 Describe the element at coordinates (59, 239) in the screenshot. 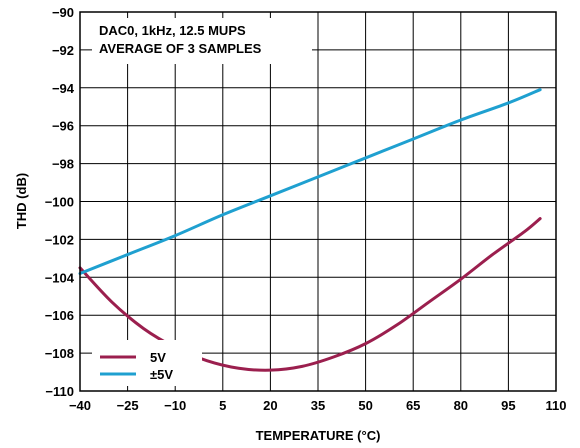

I see `y-tick-label: −102` at that location.